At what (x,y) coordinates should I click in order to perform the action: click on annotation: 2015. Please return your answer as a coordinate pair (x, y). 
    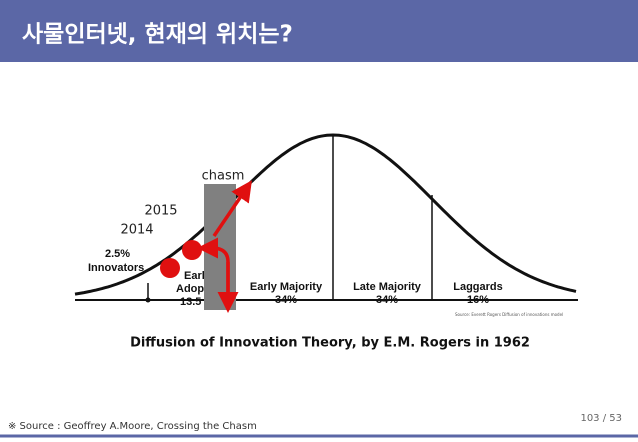
    Looking at the image, I should click on (160, 211).